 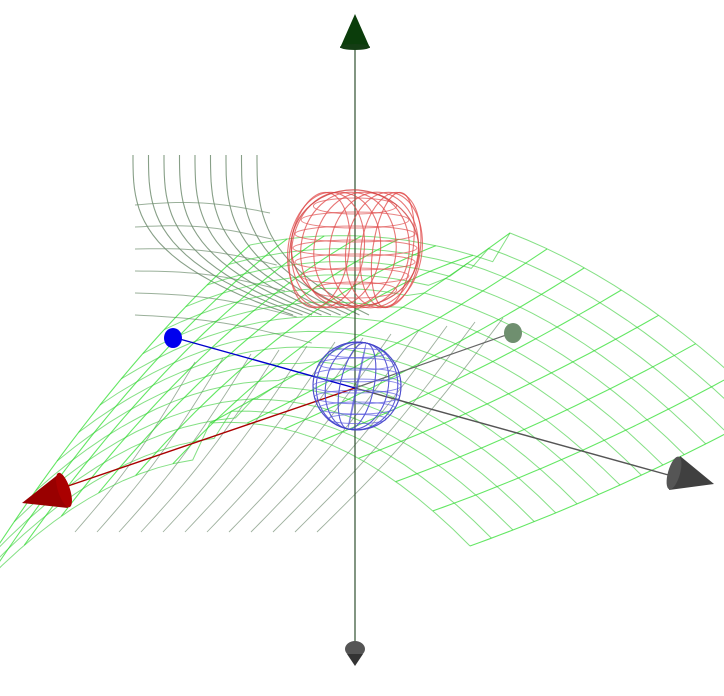 What do you see at coordinates (355, 660) in the screenshot?
I see `z-neg-axis-arrow-icon` at bounding box center [355, 660].